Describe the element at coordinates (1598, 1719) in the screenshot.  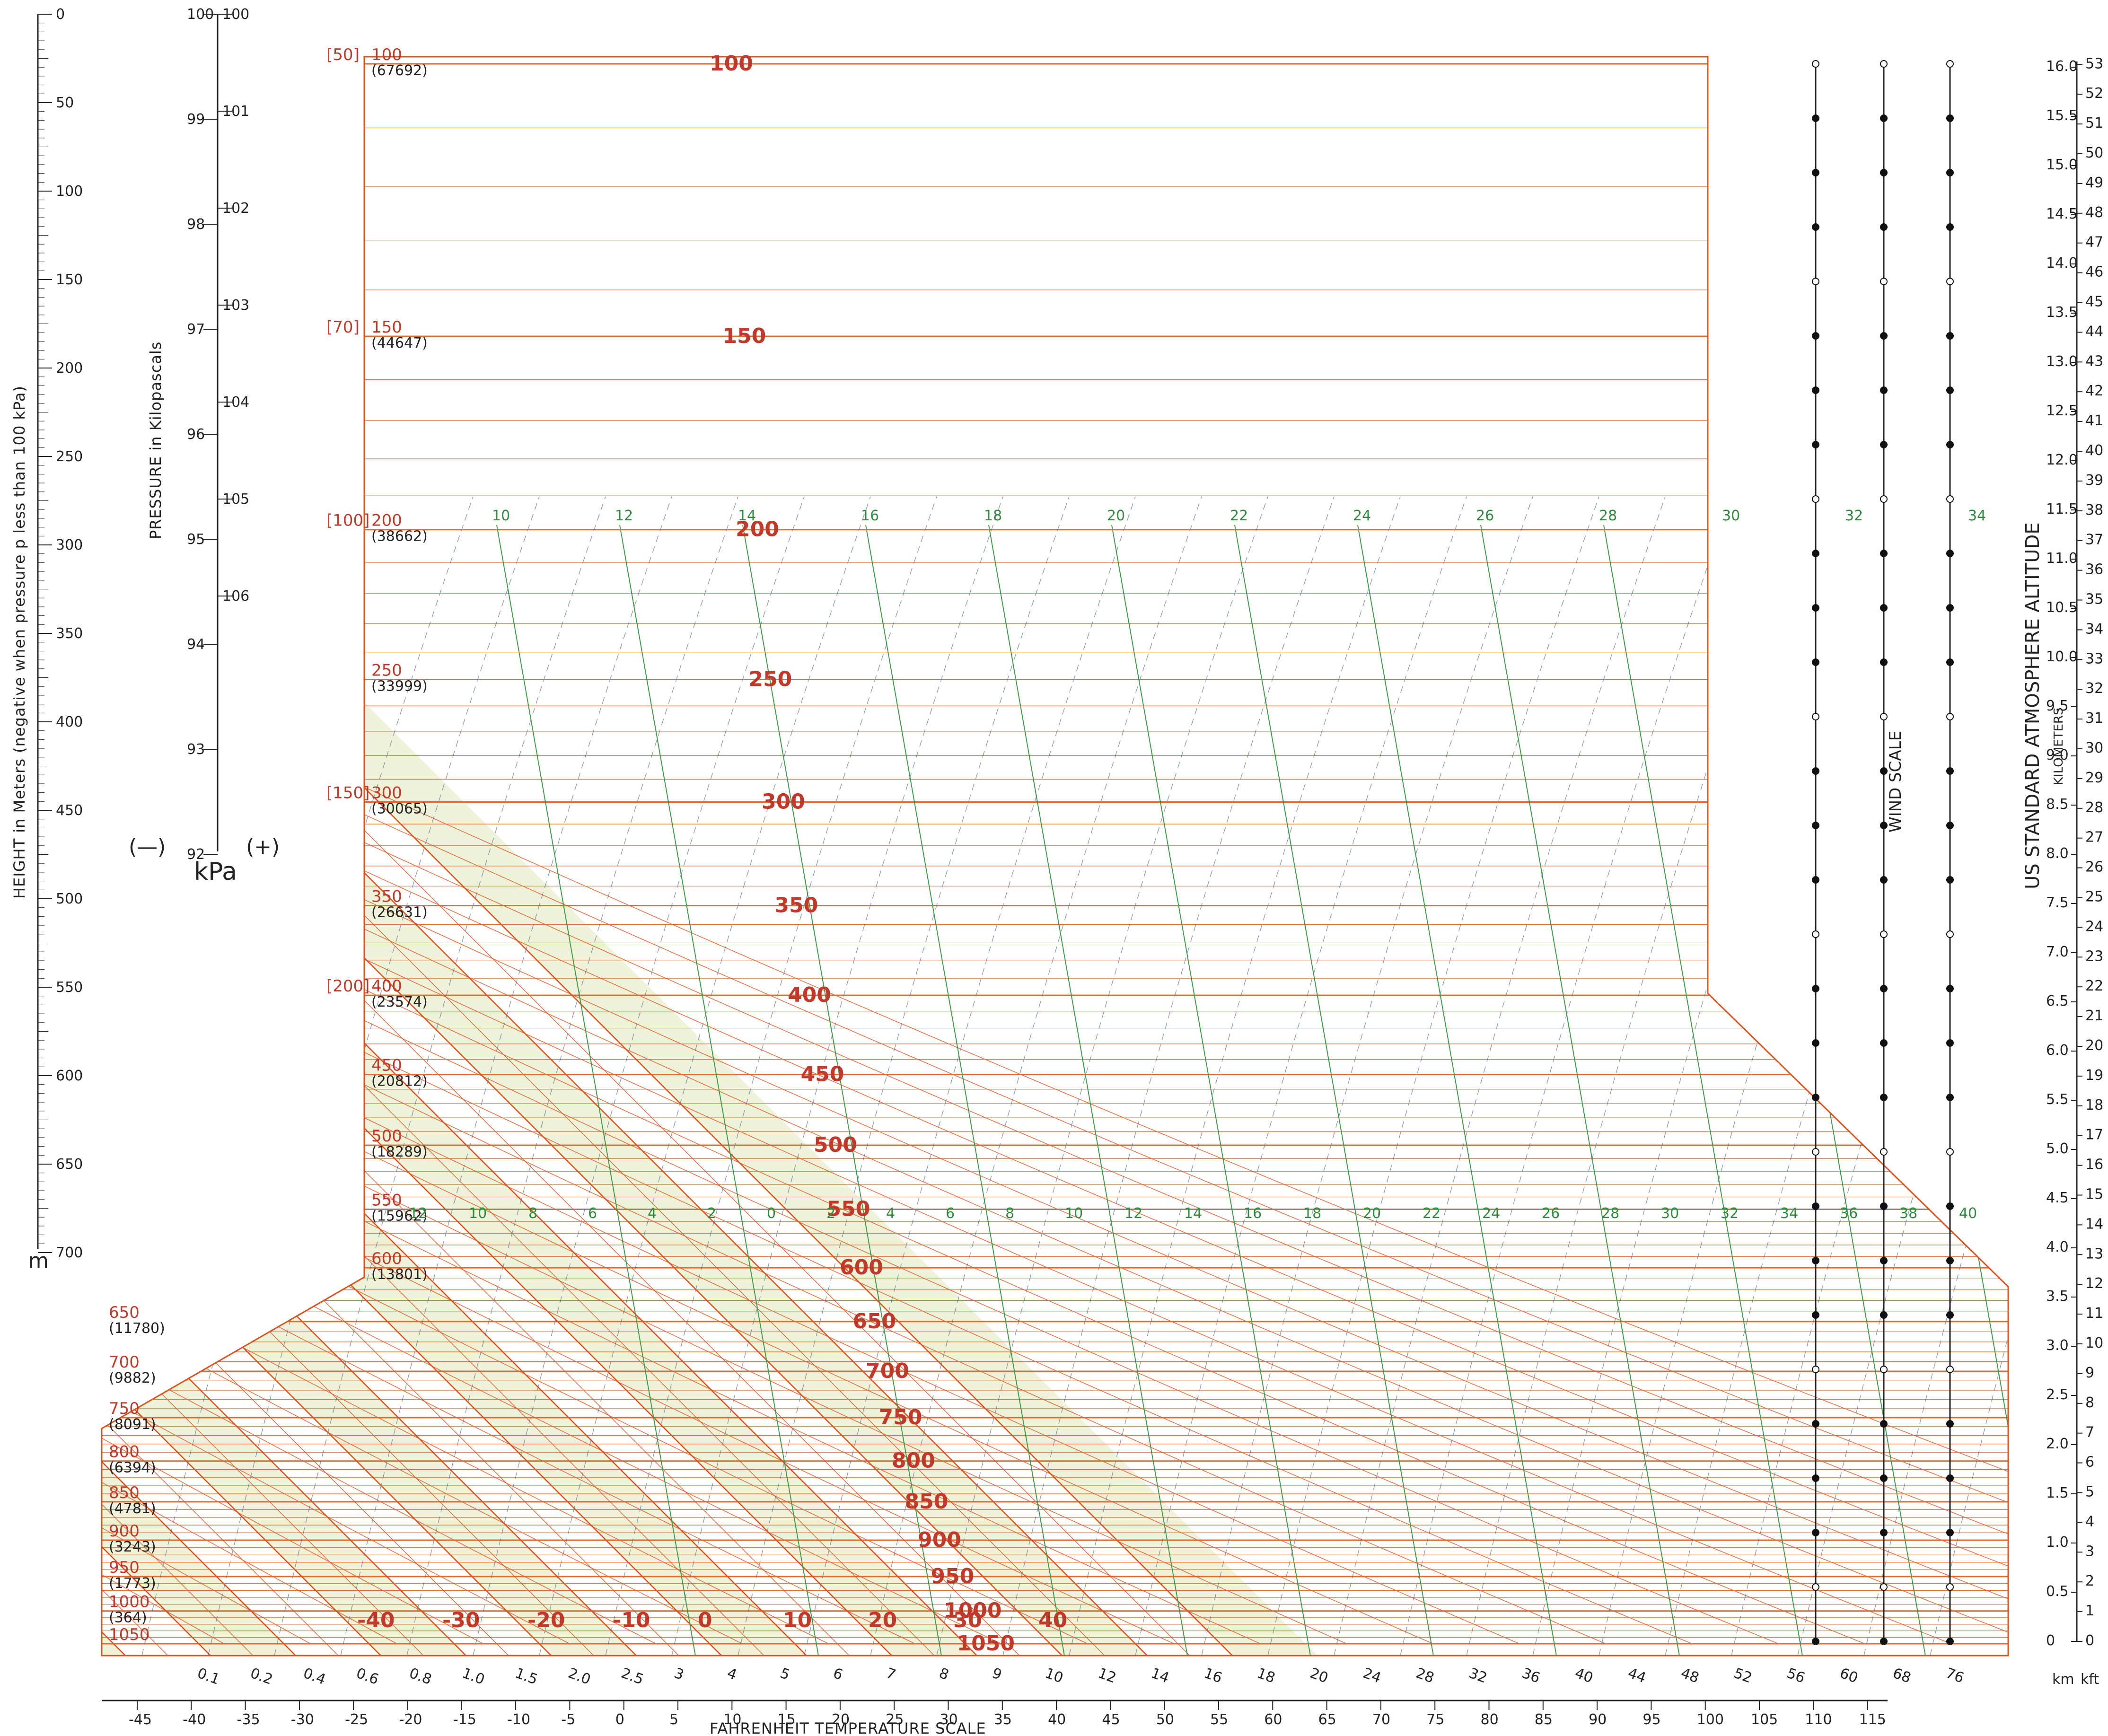
I see `fahrenheit-tick-label: 90` at that location.